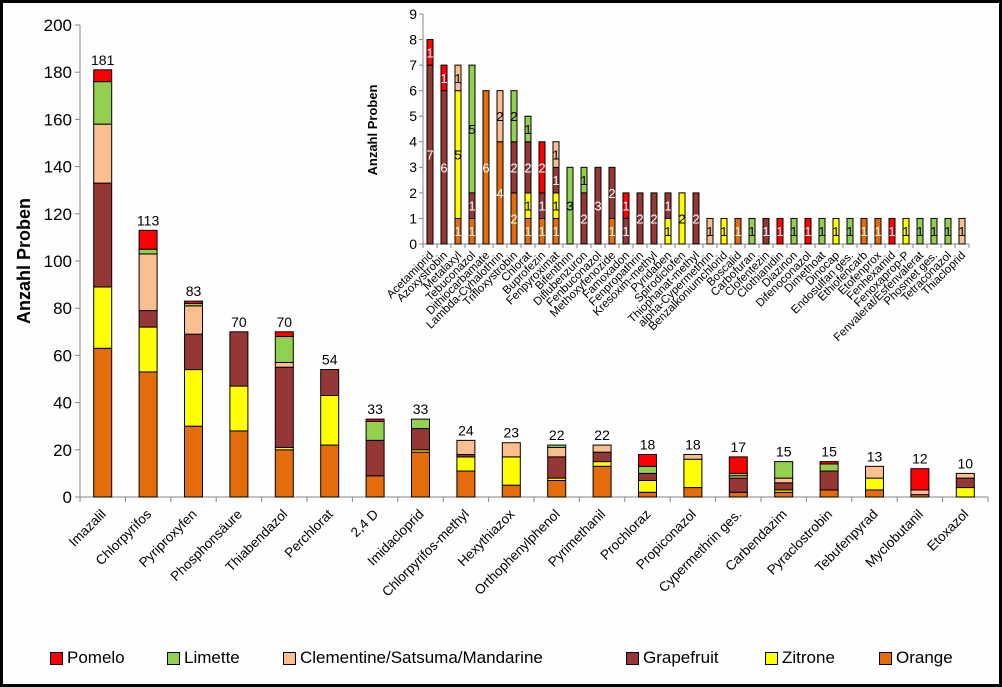 This screenshot has width=1002, height=687. I want to click on bar-bifenthrin: 3, so click(570, 205).